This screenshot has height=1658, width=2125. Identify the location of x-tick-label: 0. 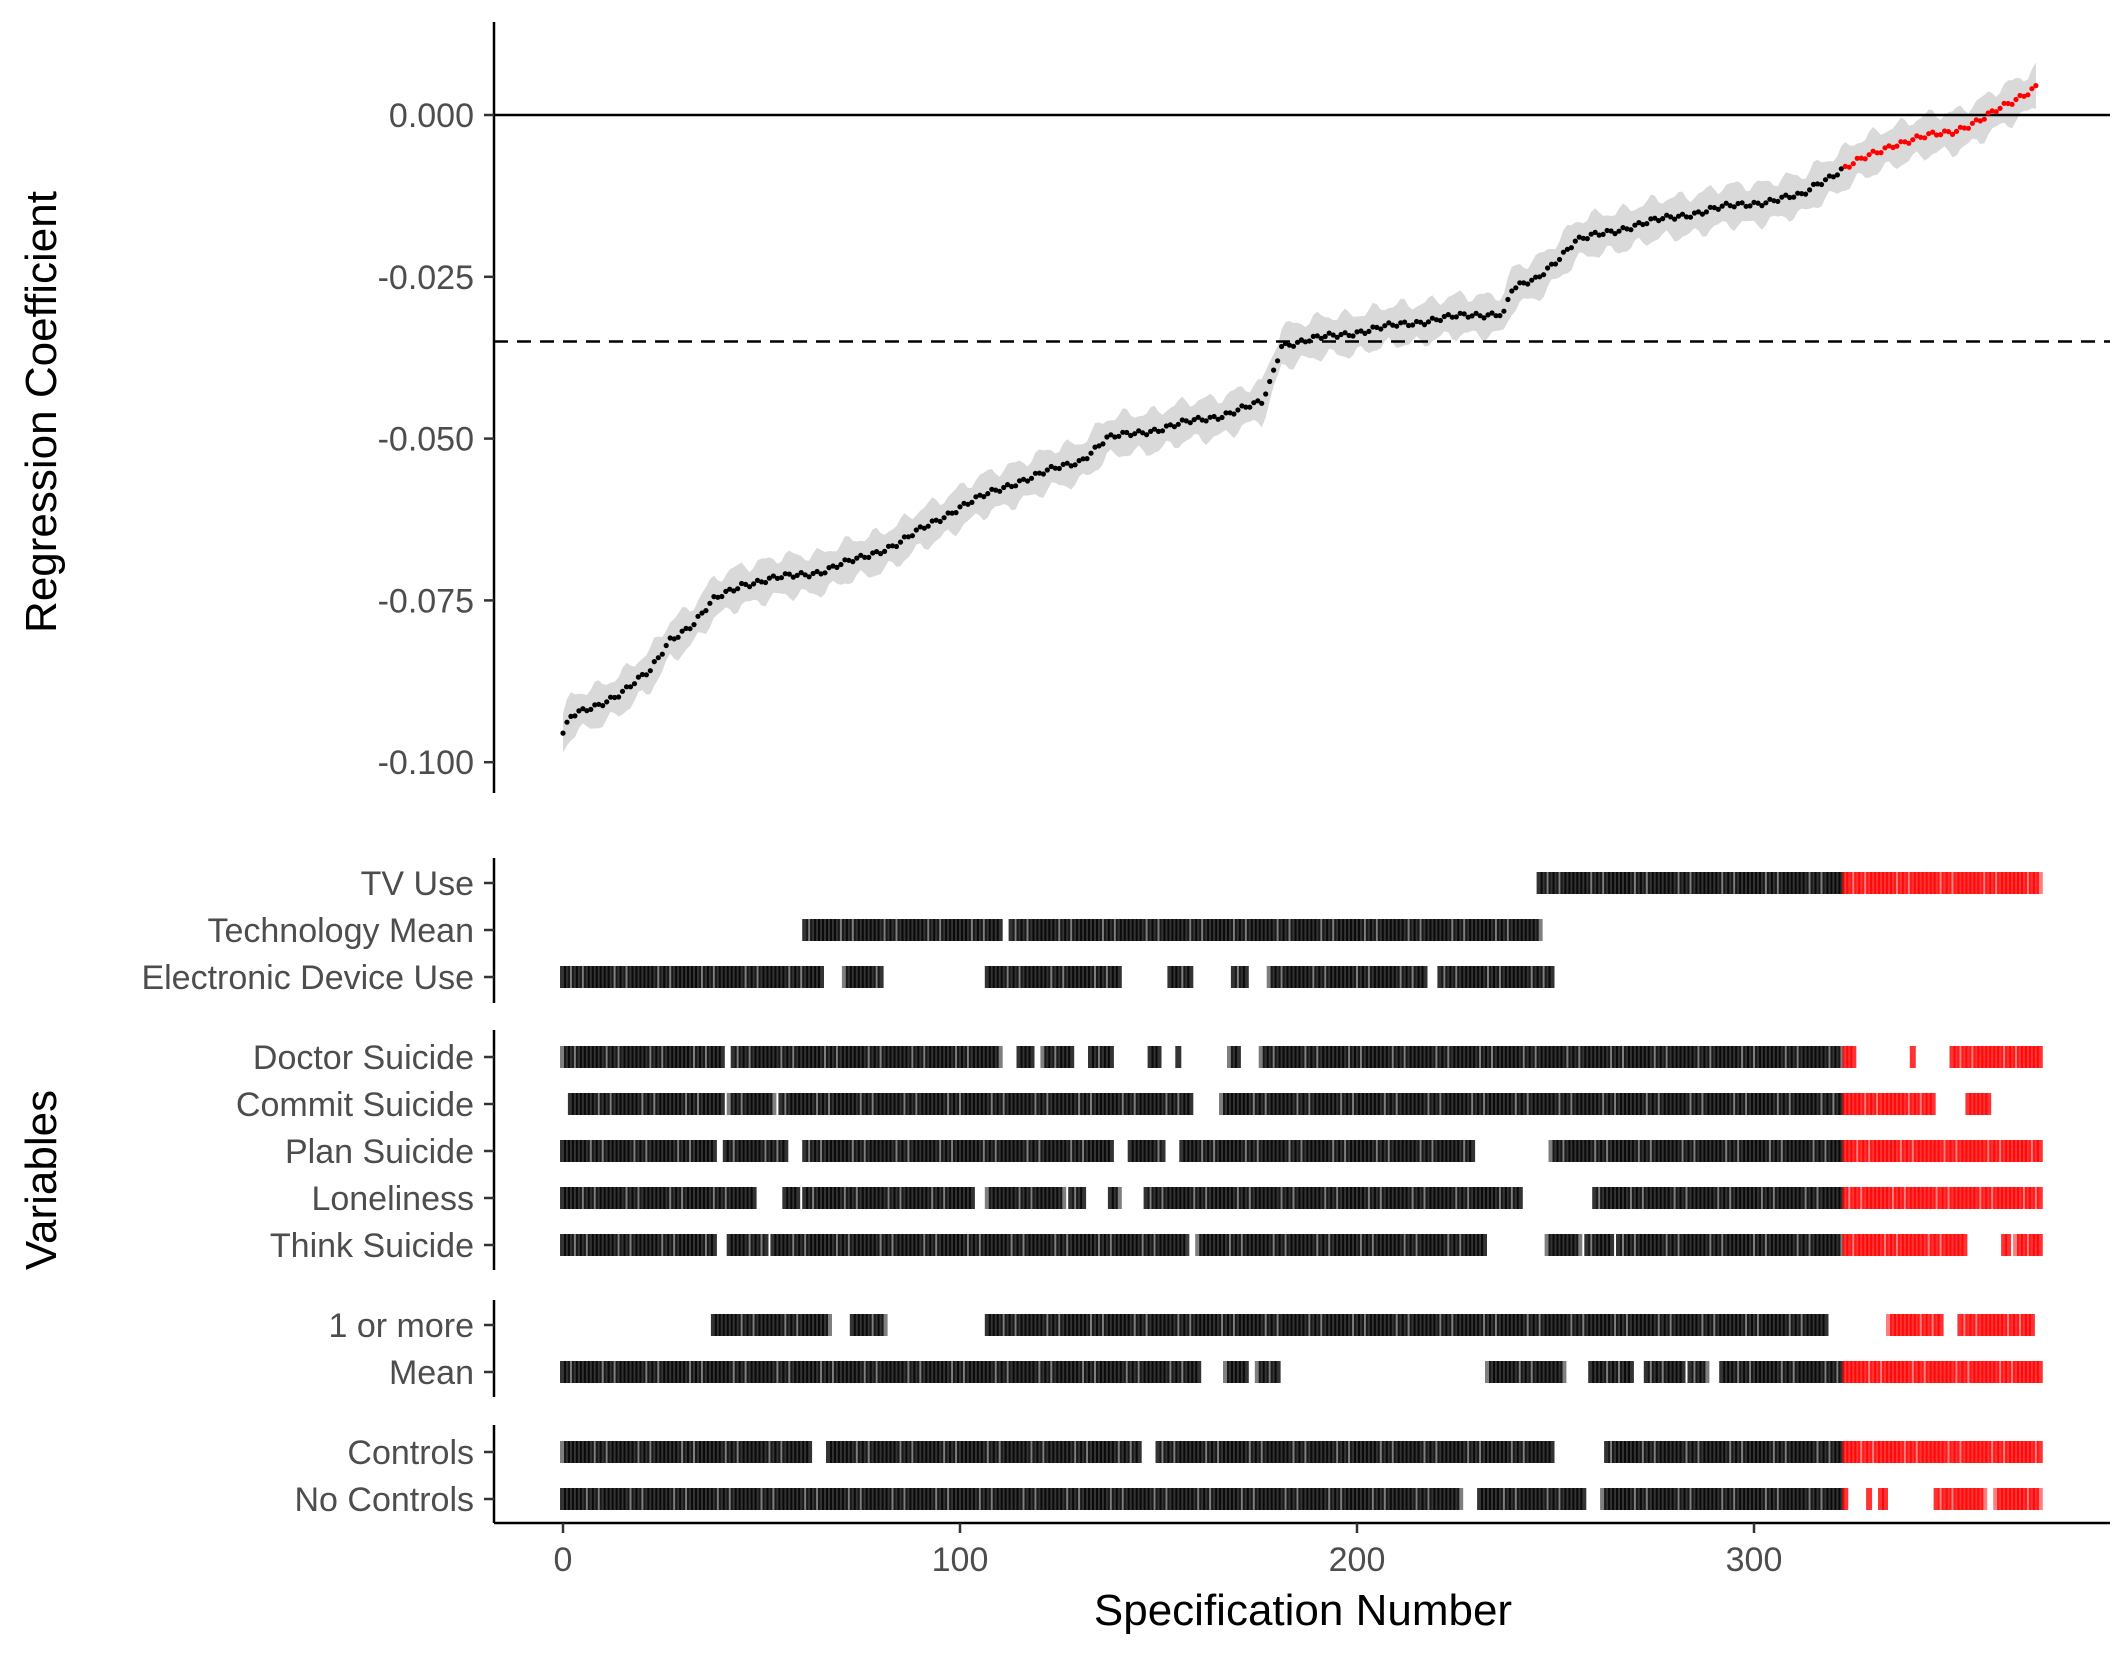
(563, 1560).